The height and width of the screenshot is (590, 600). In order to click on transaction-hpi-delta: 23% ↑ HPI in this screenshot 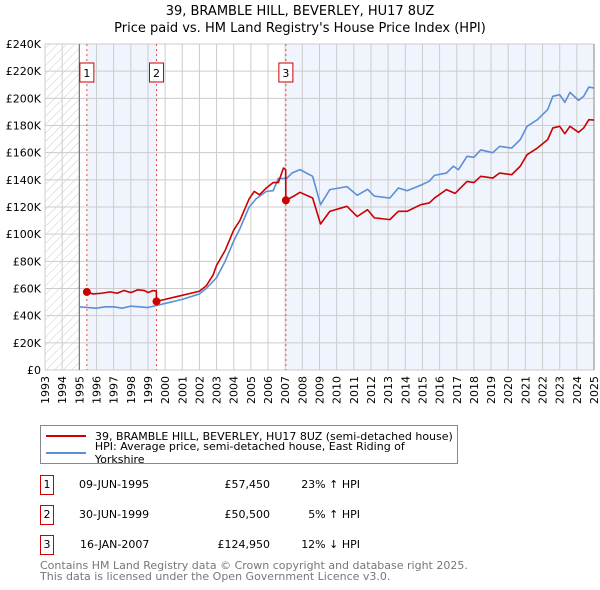, I will do `click(330, 484)`.